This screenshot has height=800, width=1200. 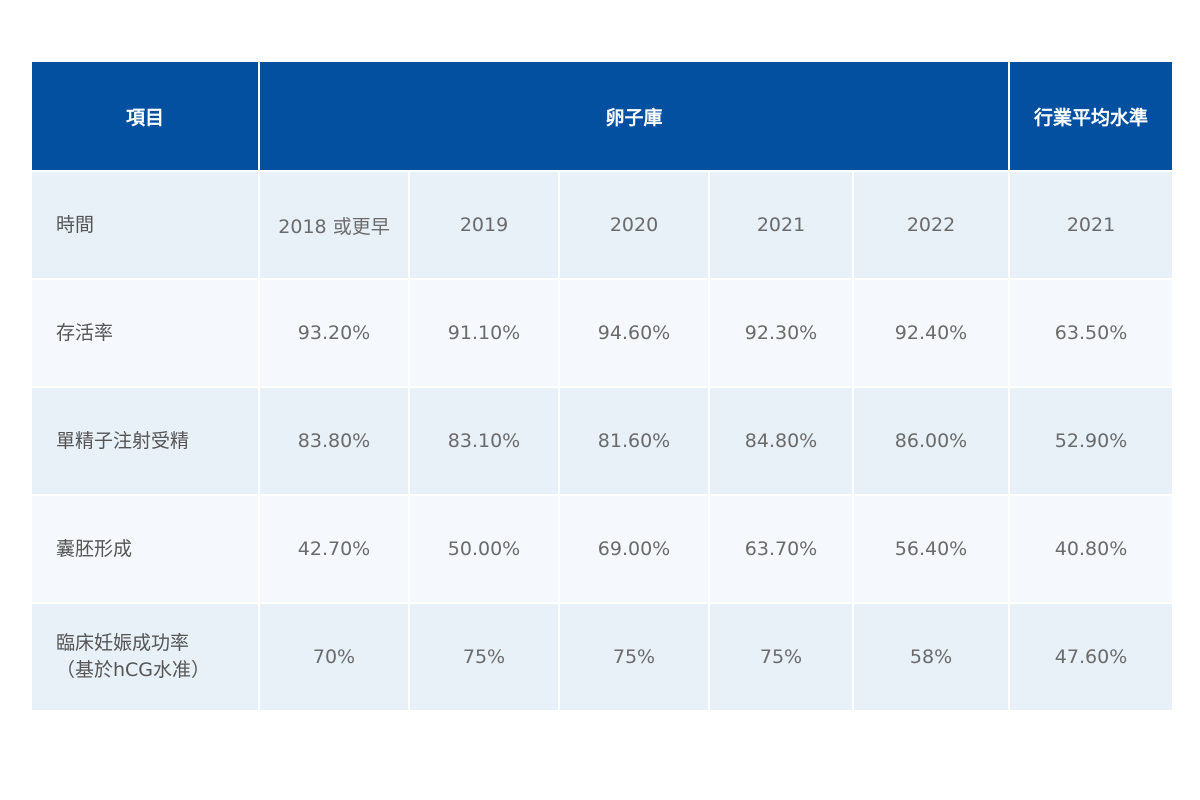 I want to click on table-cell: 93.20%, so click(x=334, y=333).